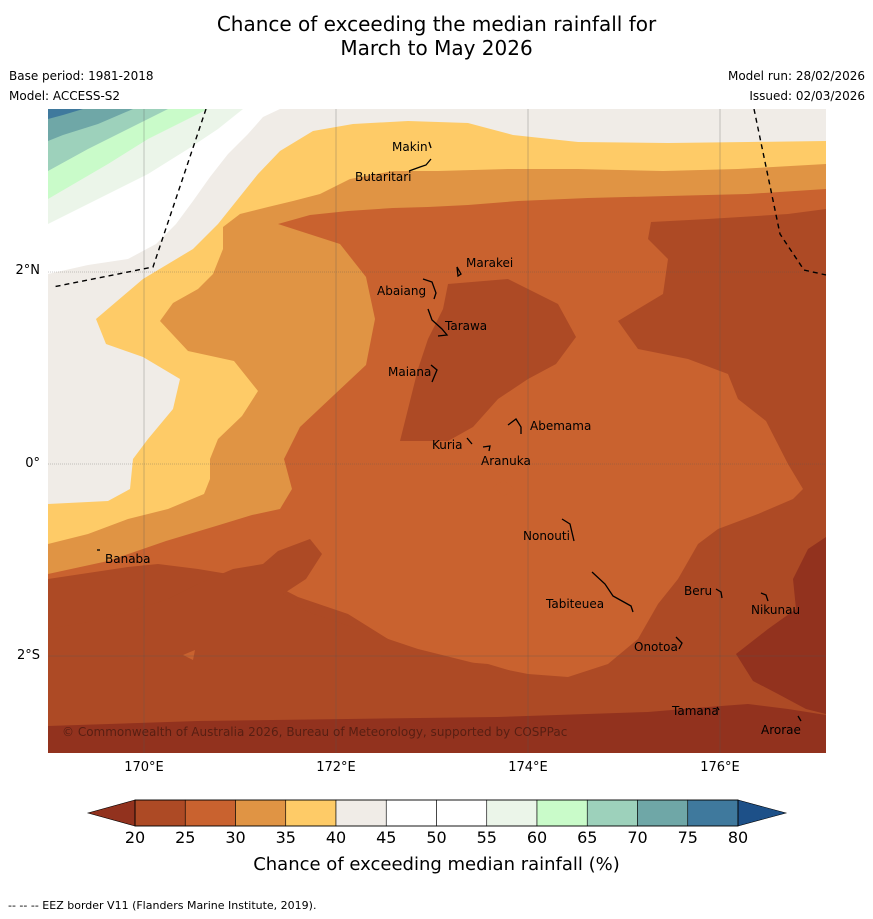 The image size is (873, 919). What do you see at coordinates (612, 592) in the screenshot?
I see `island-tabiteuea` at bounding box center [612, 592].